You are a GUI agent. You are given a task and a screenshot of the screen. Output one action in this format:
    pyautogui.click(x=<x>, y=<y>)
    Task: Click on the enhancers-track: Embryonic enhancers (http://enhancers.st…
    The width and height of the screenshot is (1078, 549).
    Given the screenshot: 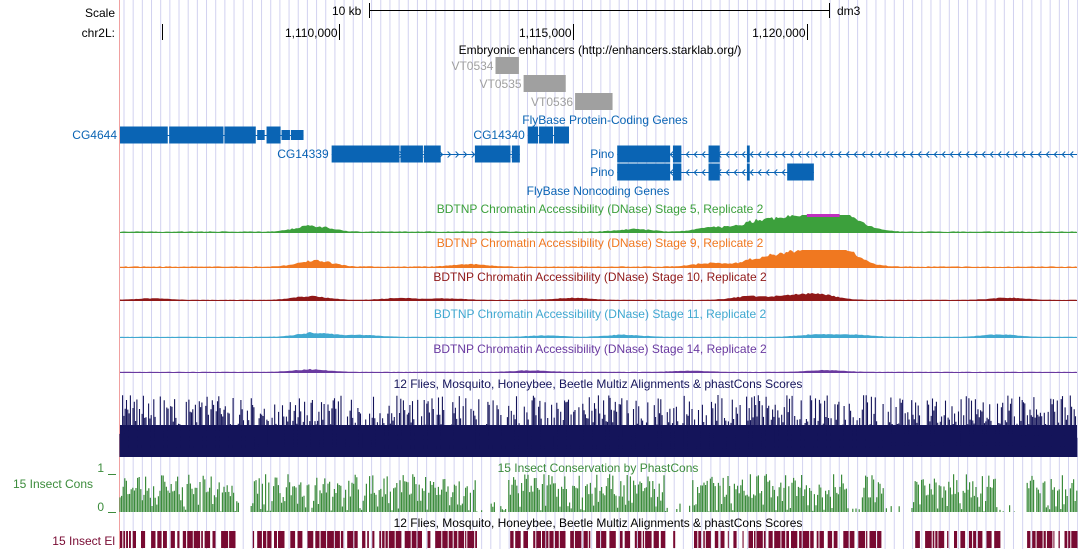 What is the action you would take?
    pyautogui.click(x=596, y=76)
    